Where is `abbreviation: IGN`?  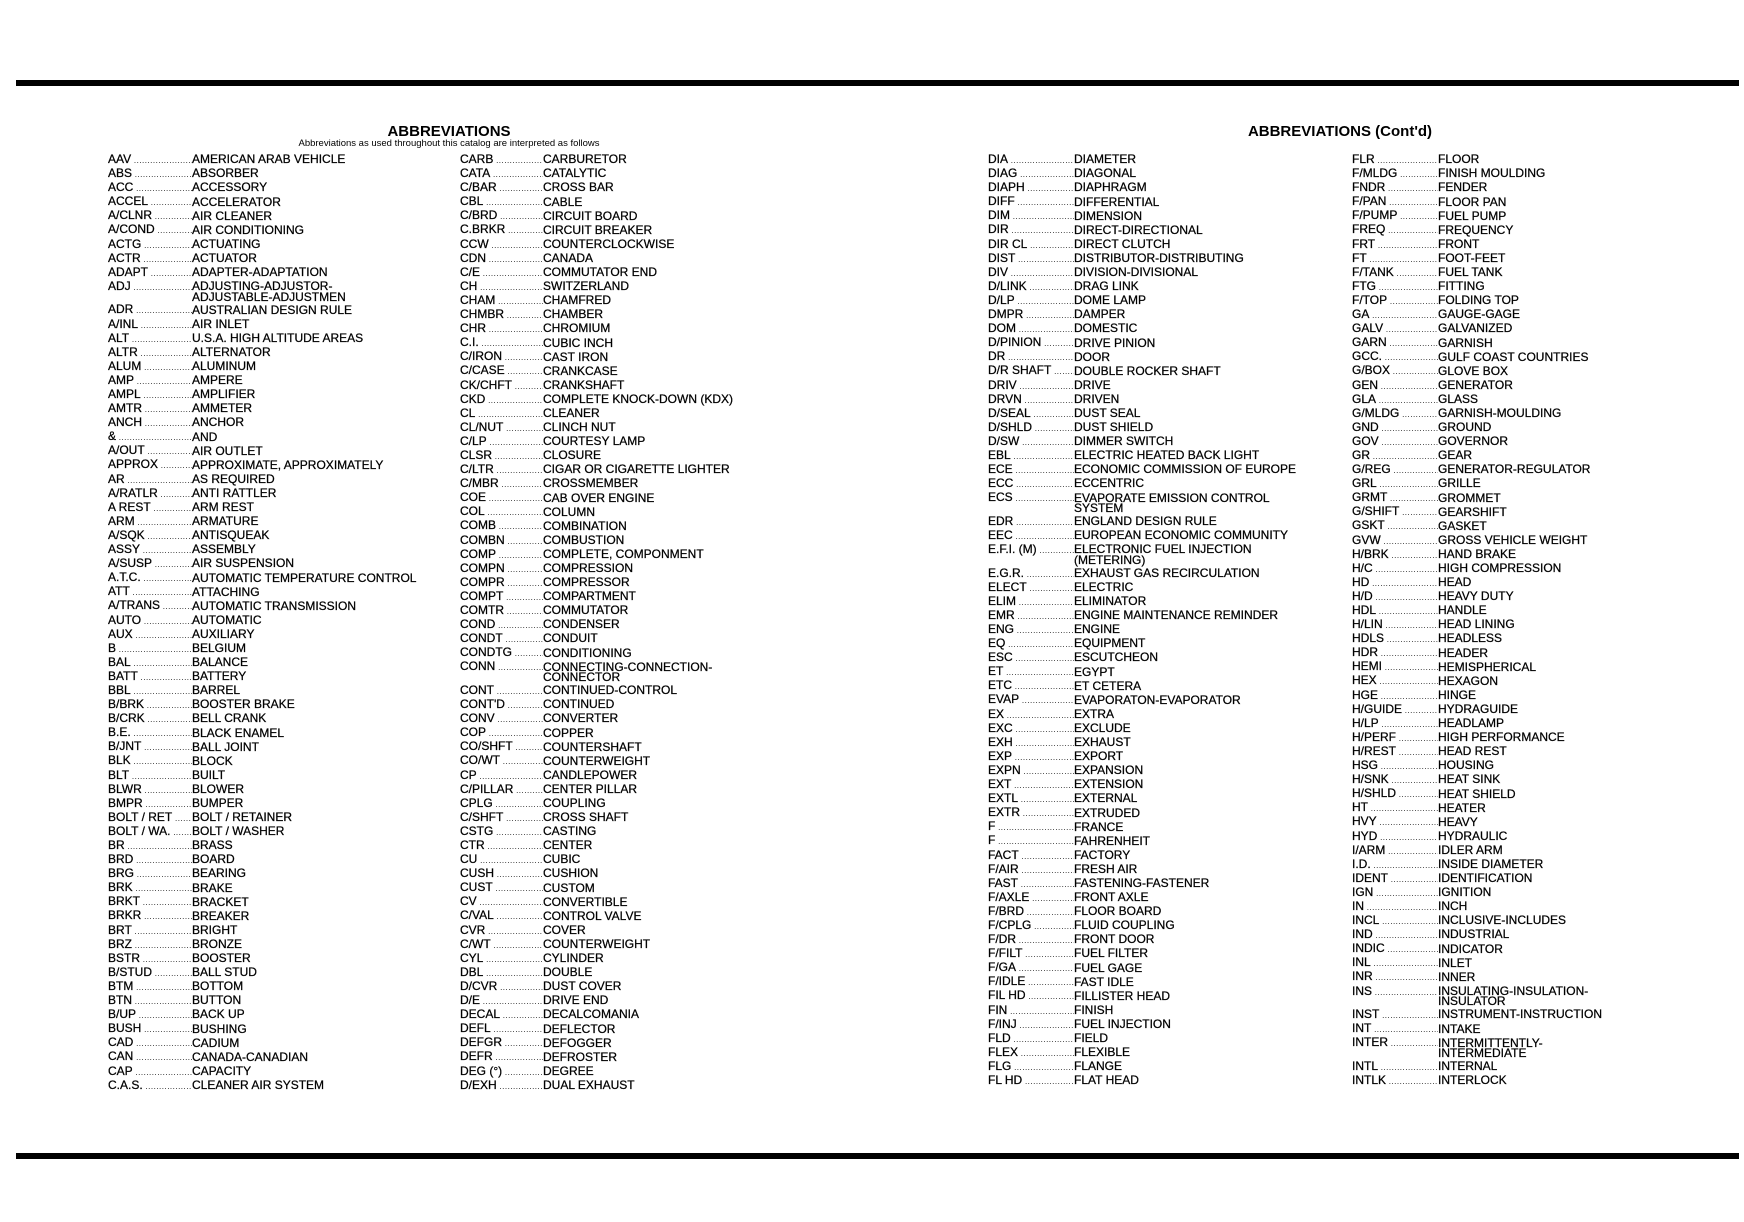 abbreviation: IGN is located at coordinates (1395, 893).